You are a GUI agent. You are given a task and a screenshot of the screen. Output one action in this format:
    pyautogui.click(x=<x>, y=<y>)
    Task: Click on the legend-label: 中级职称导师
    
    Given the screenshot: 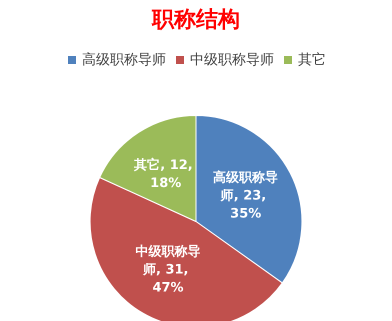 What is the action you would take?
    pyautogui.click(x=232, y=60)
    